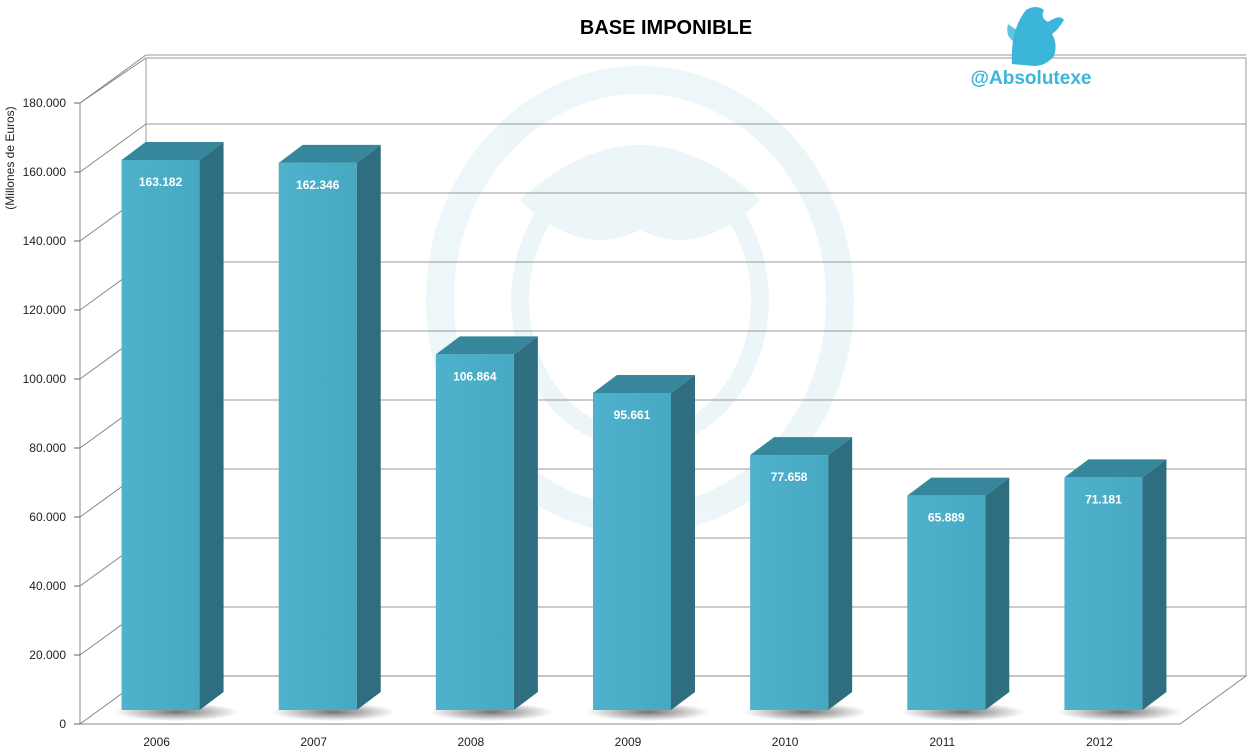  I want to click on y-tick-label: 0, so click(62, 724).